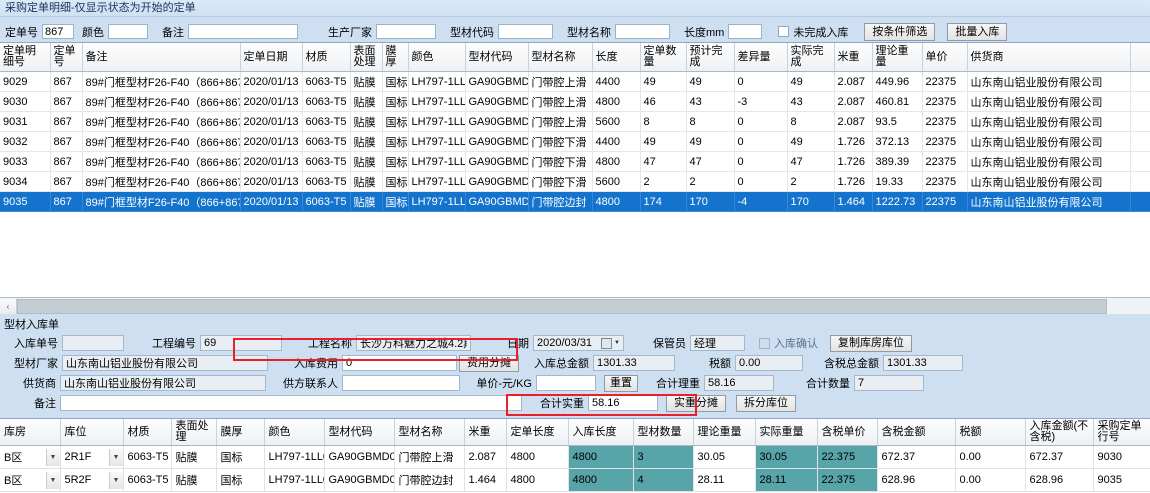 This screenshot has height=493, width=1150. I want to click on tax-total-input, so click(923, 363).